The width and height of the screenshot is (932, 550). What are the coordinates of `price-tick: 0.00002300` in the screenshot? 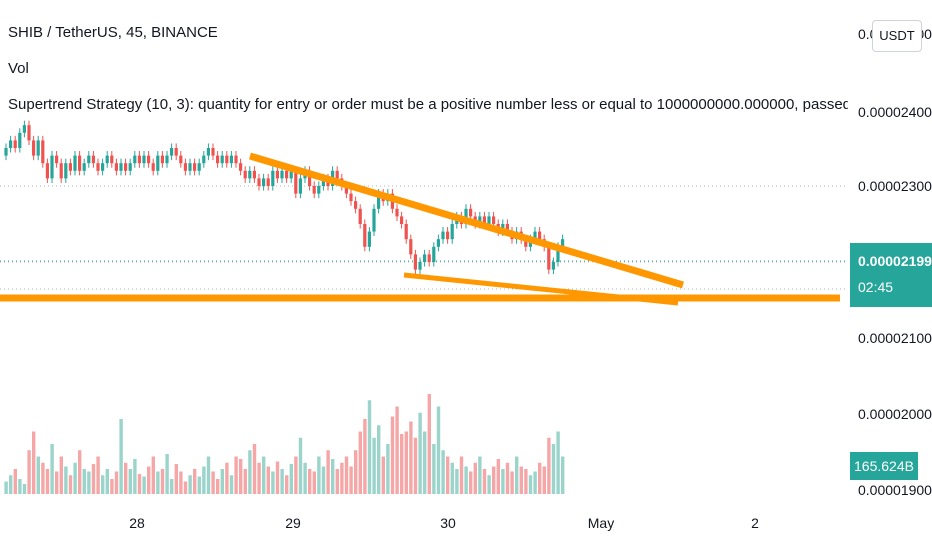 It's located at (895, 186).